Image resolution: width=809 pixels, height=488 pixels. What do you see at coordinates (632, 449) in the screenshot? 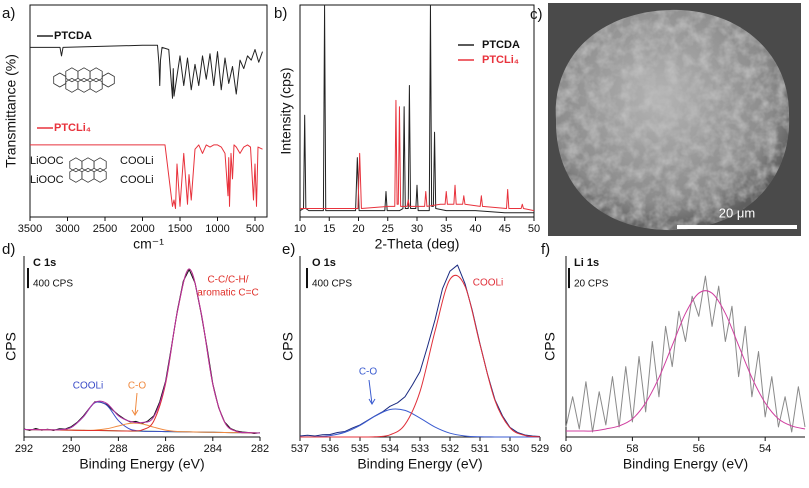
I see `x-tick-label: 58` at bounding box center [632, 449].